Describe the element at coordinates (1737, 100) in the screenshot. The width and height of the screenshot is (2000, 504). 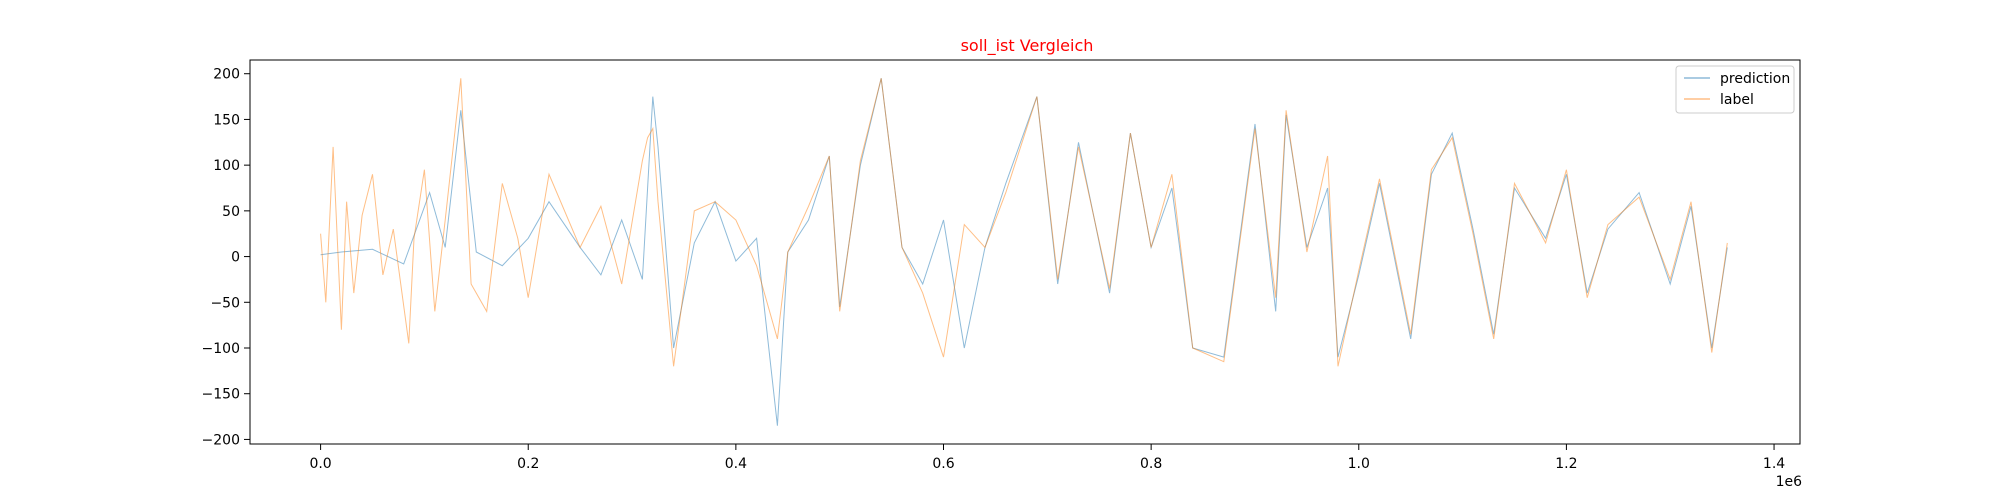
I see `legend-label-label: label` at that location.